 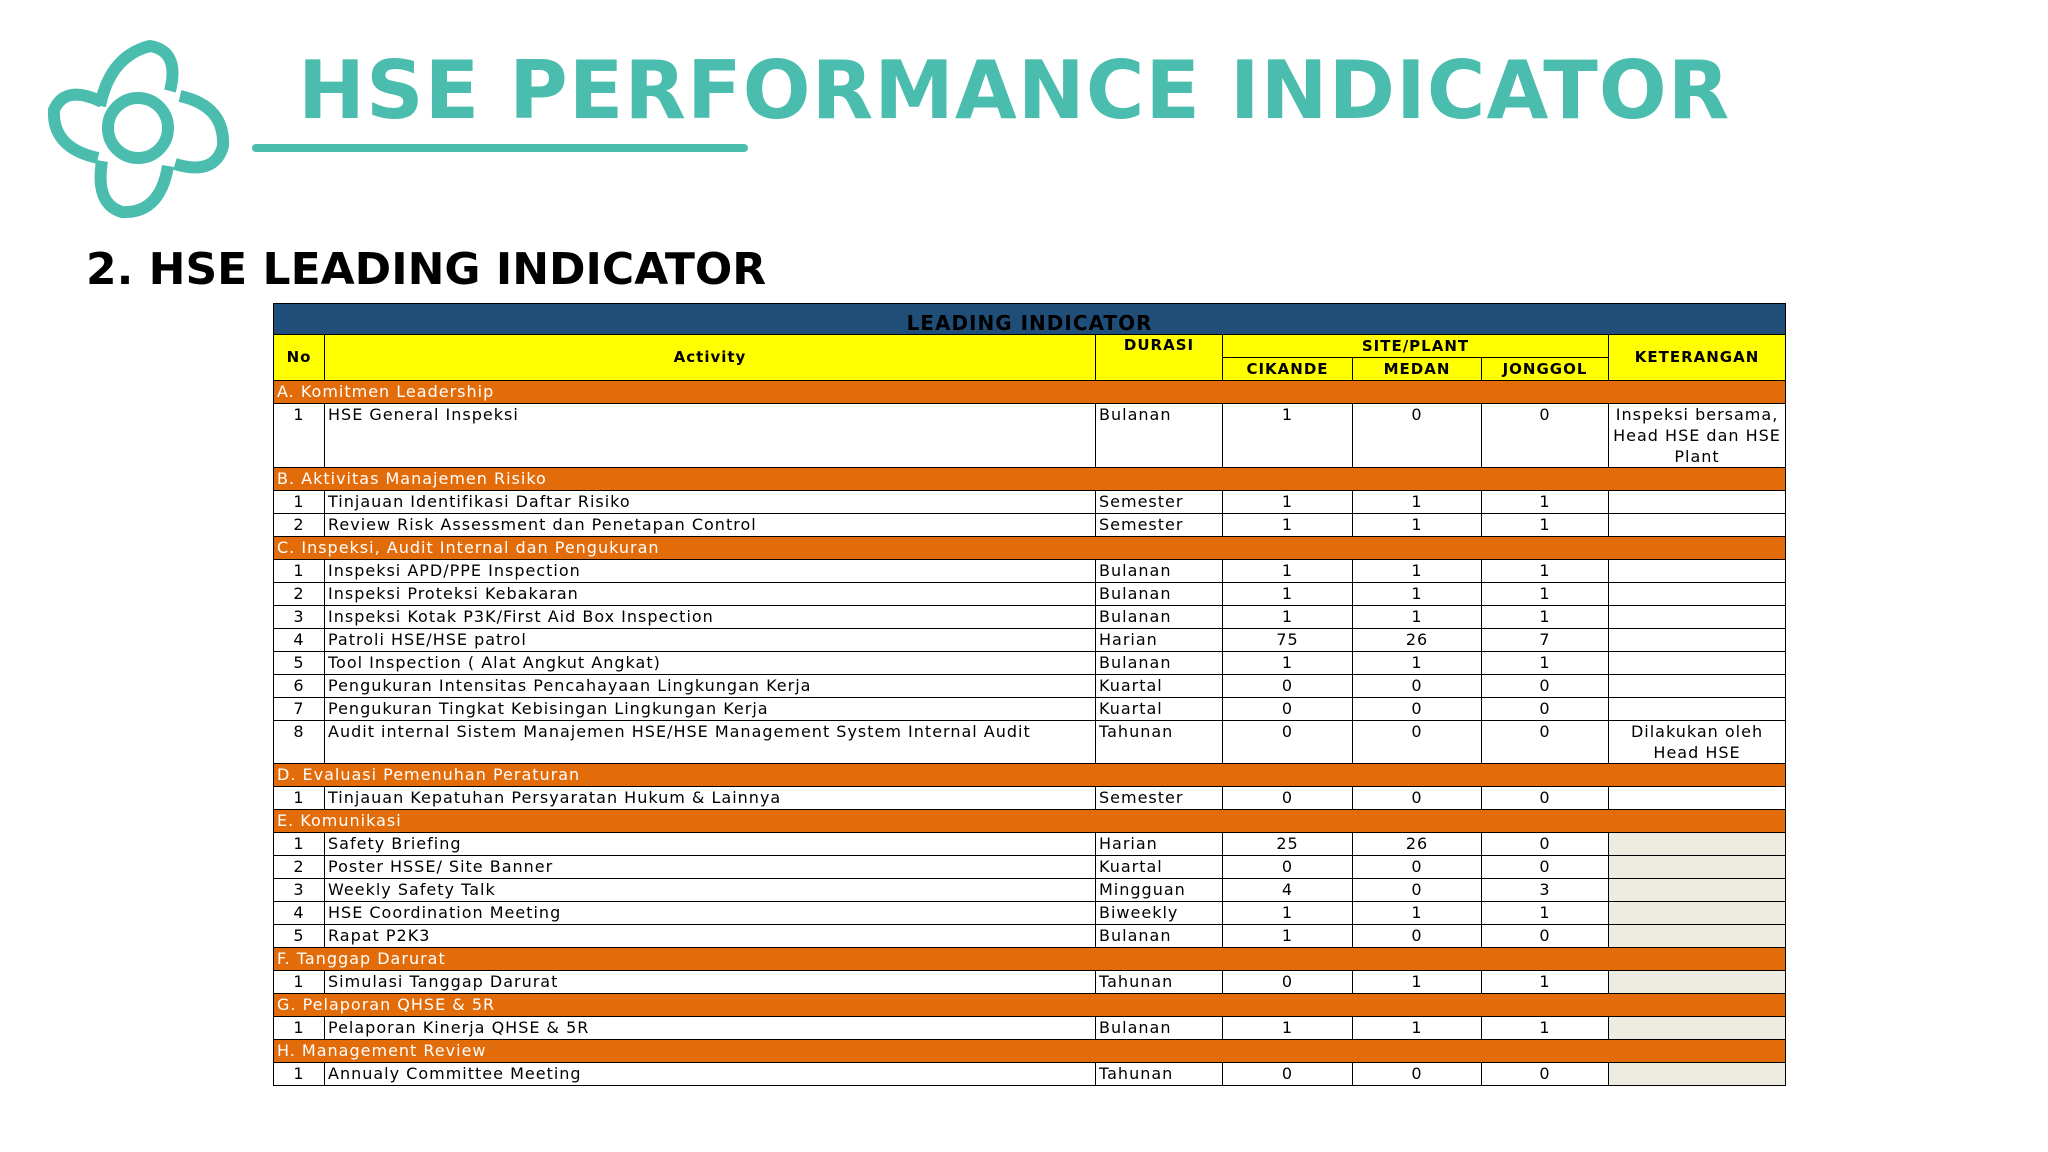 What do you see at coordinates (1030, 571) in the screenshot?
I see `data-row: 1 Inspeksi APD/PPE Inspection Bulanan 1 1 1` at bounding box center [1030, 571].